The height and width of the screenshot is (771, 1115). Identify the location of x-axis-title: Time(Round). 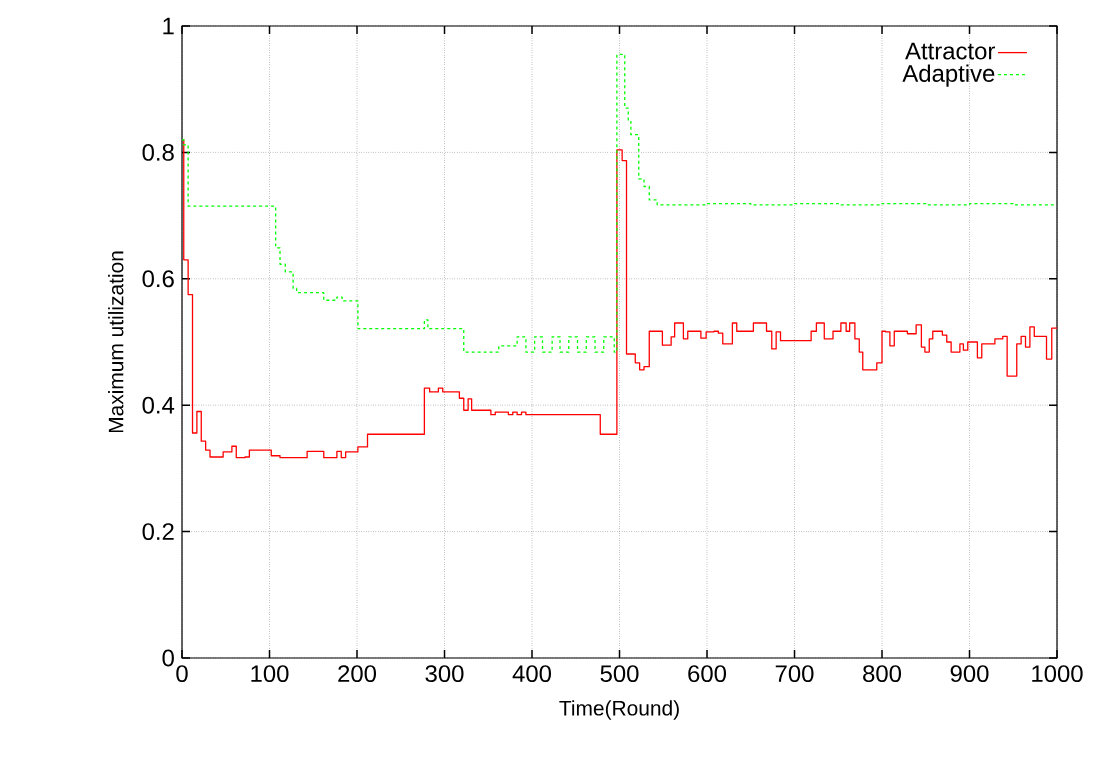
(619, 710).